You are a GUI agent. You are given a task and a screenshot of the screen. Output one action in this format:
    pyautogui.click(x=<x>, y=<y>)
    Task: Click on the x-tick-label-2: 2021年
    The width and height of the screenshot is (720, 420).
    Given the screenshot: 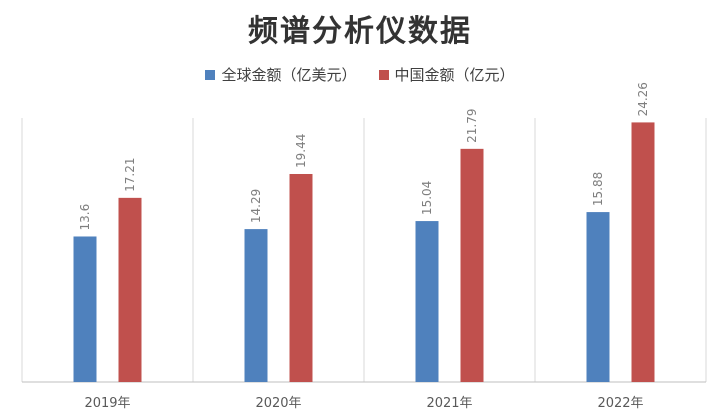 What is the action you would take?
    pyautogui.click(x=449, y=403)
    